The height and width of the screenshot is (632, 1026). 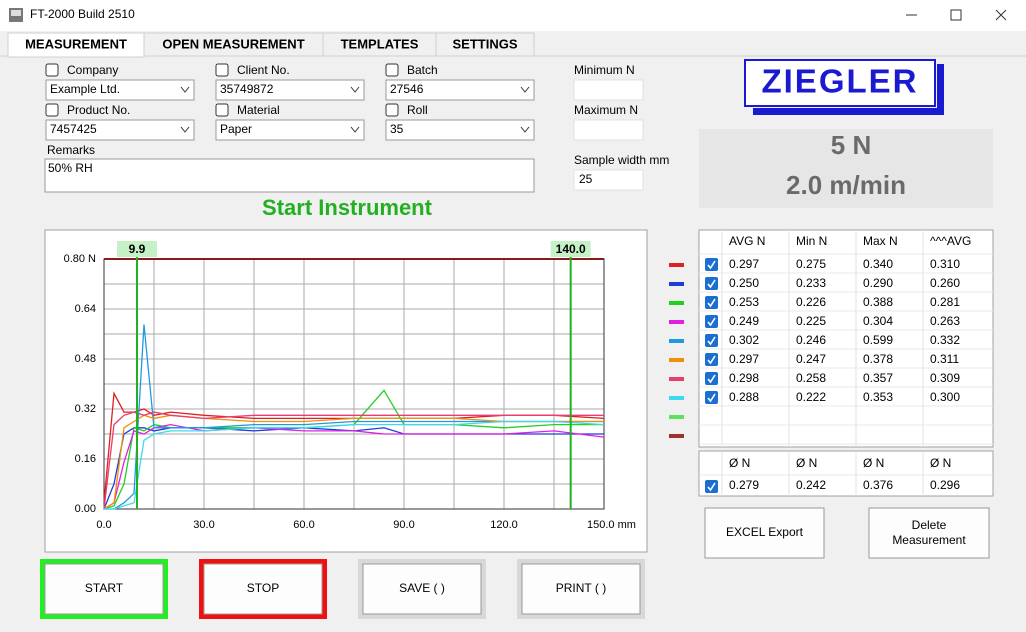 What do you see at coordinates (929, 533) in the screenshot?
I see `delete-button-face` at bounding box center [929, 533].